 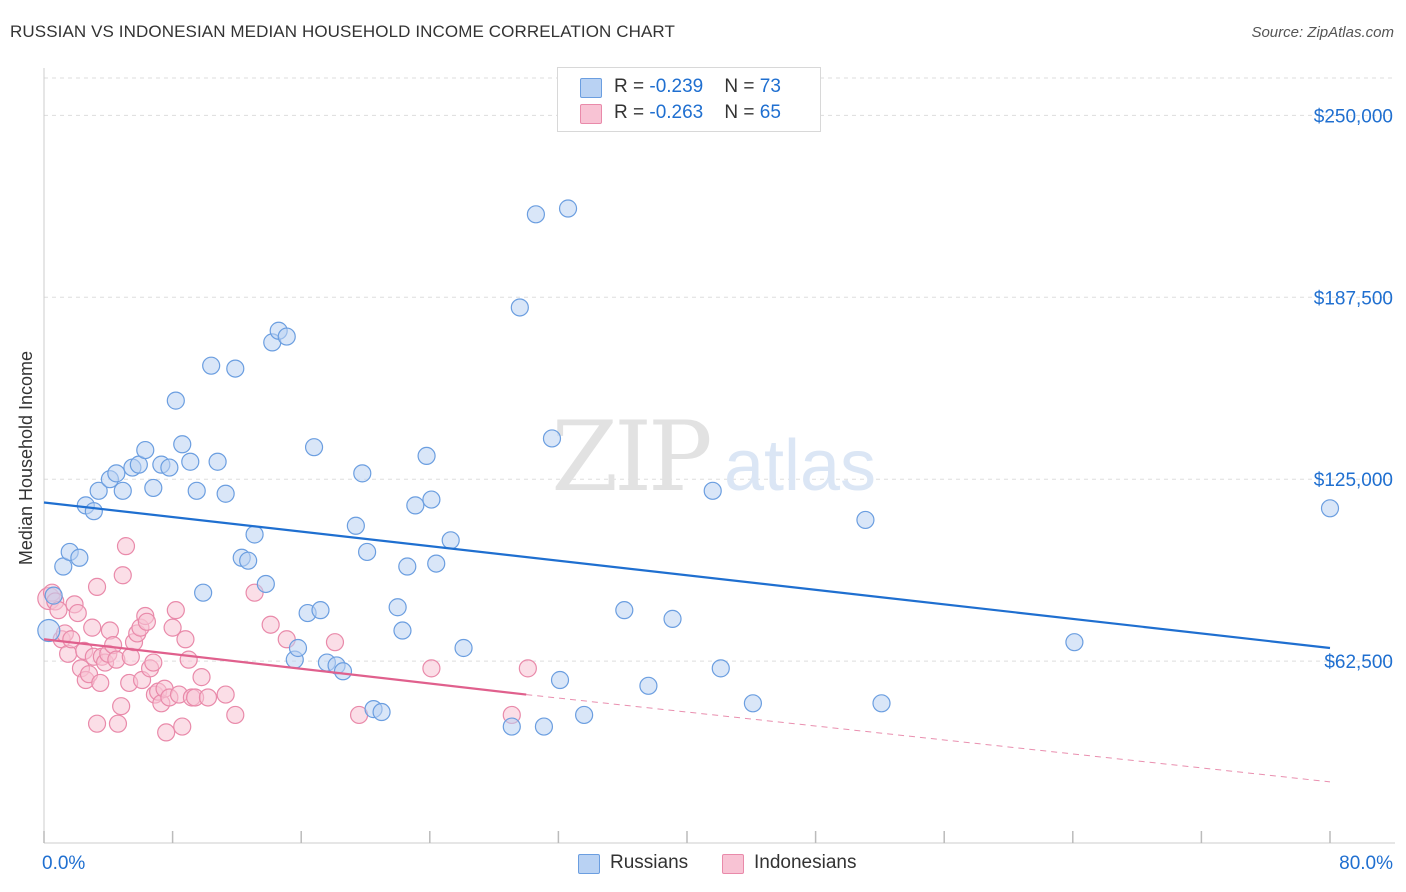 What do you see at coordinates (1358, 662) in the screenshot?
I see `y-tick-label: $62,500` at bounding box center [1358, 662].